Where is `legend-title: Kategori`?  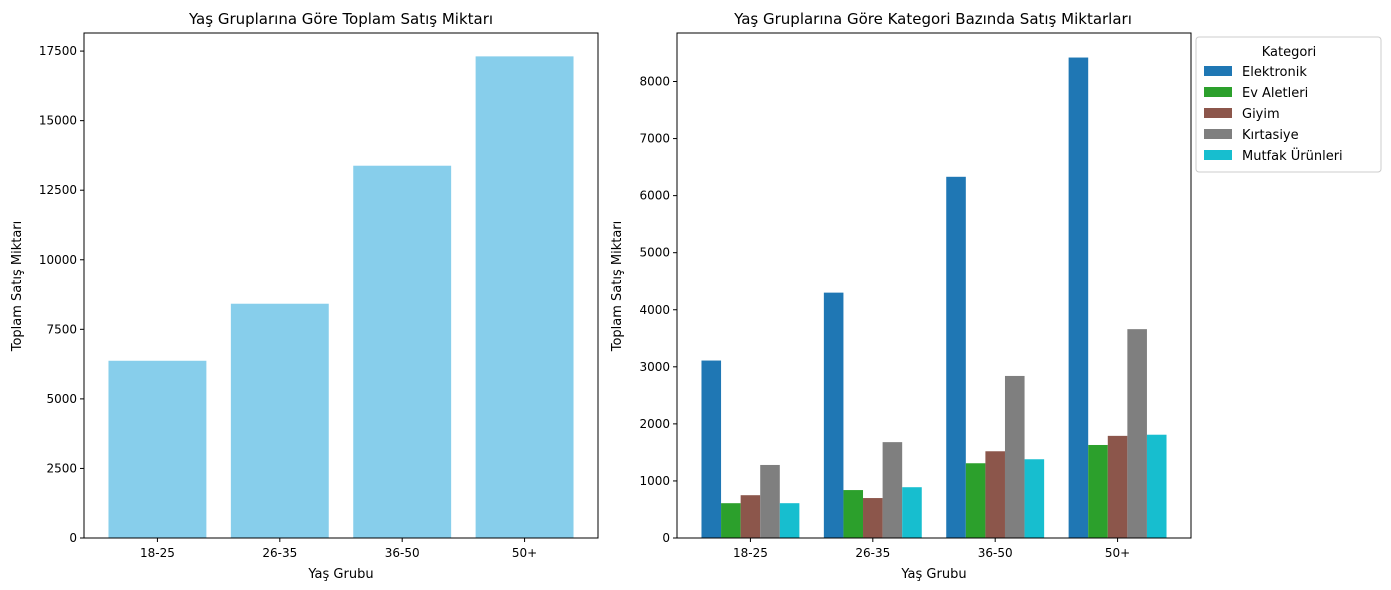 legend-title: Kategori is located at coordinates (1289, 52).